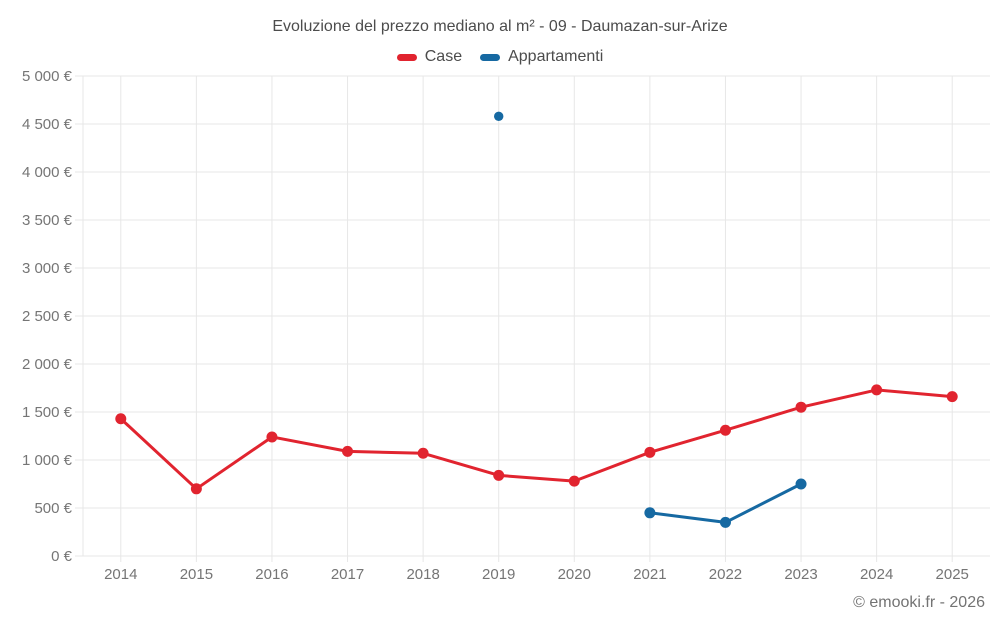  I want to click on legend-item-case: Case, so click(429, 57).